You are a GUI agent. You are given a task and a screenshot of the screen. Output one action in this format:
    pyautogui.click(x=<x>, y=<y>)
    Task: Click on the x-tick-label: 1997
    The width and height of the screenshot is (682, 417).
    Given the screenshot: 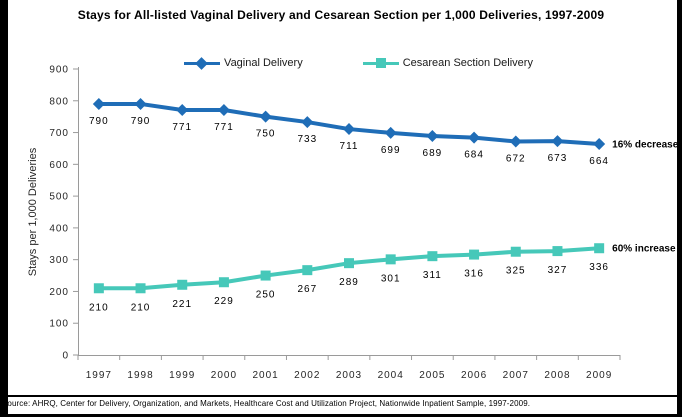 What is the action you would take?
    pyautogui.click(x=99, y=375)
    